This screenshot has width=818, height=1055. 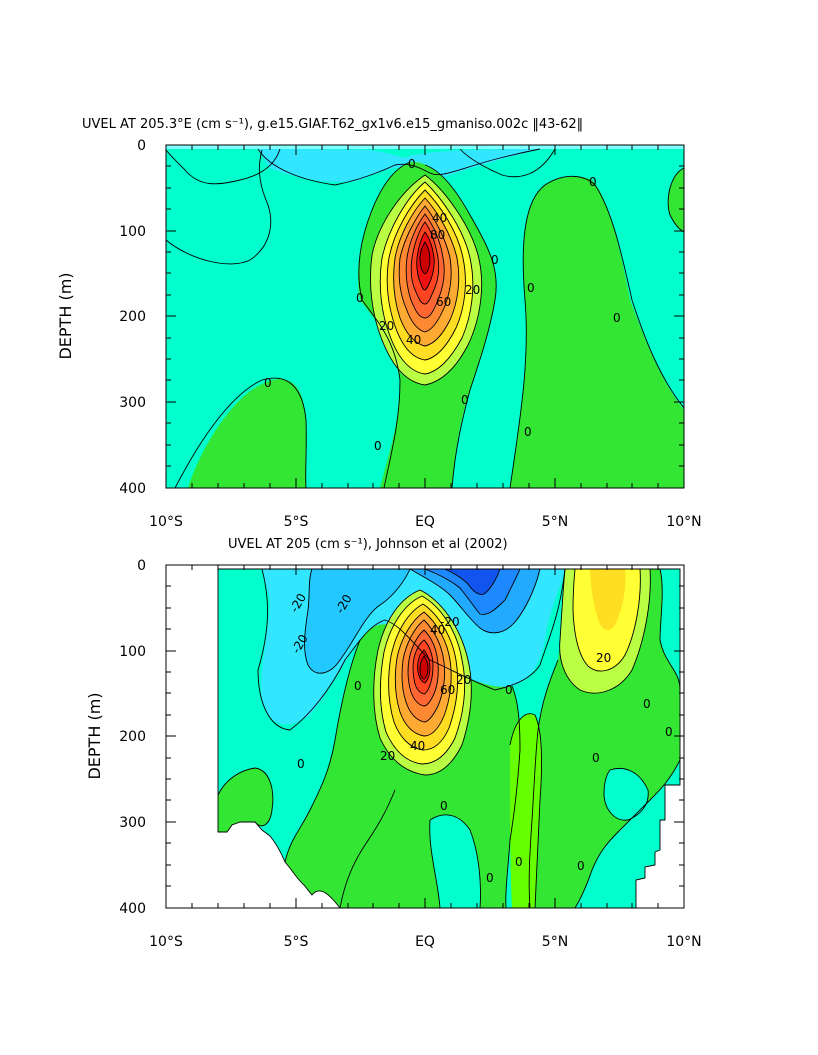 I want to click on top-y-tick-labels: 0 100 200 300 400, so click(x=132, y=317).